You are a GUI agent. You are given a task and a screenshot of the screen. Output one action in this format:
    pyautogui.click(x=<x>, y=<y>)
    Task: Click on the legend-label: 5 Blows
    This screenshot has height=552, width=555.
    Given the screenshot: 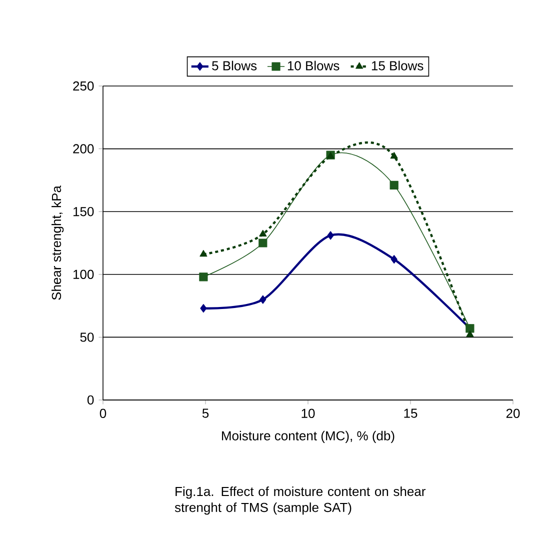 What is the action you would take?
    pyautogui.click(x=234, y=65)
    